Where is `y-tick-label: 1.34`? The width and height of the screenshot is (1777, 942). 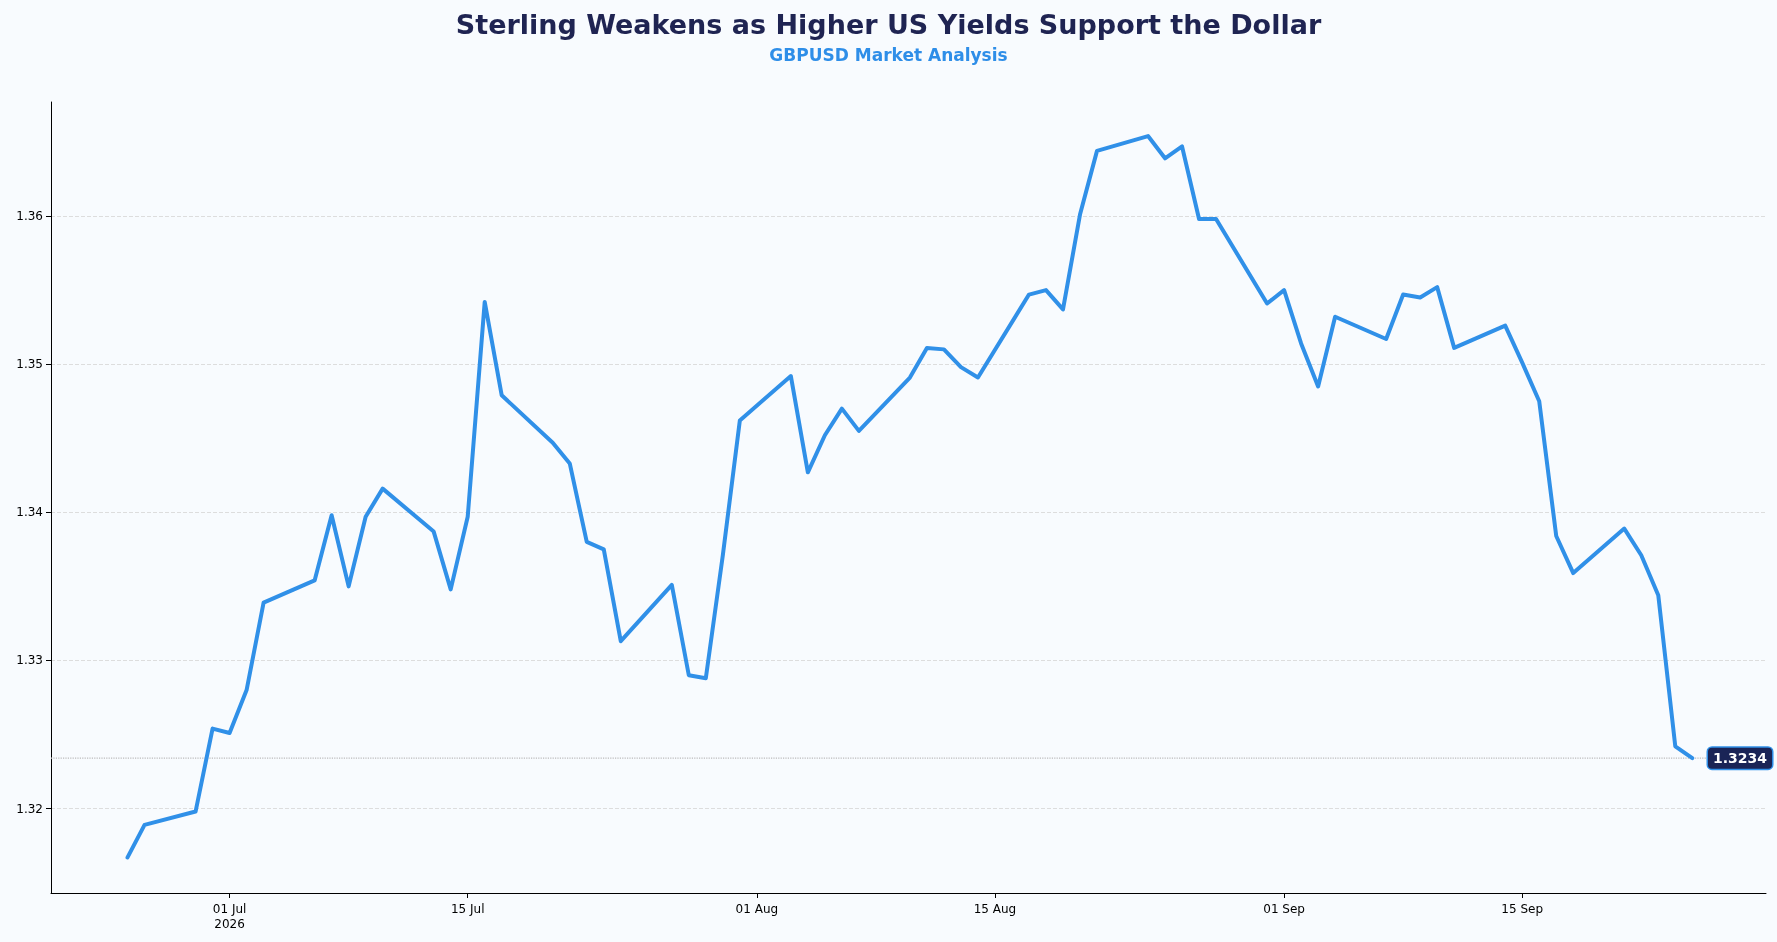
y-tick-label: 1.34 is located at coordinates (29, 512).